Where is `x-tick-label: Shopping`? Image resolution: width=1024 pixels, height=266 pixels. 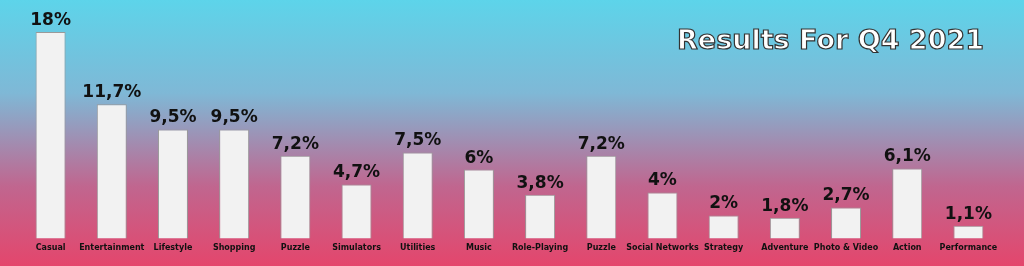
x-tick-label: Shopping is located at coordinates (234, 248).